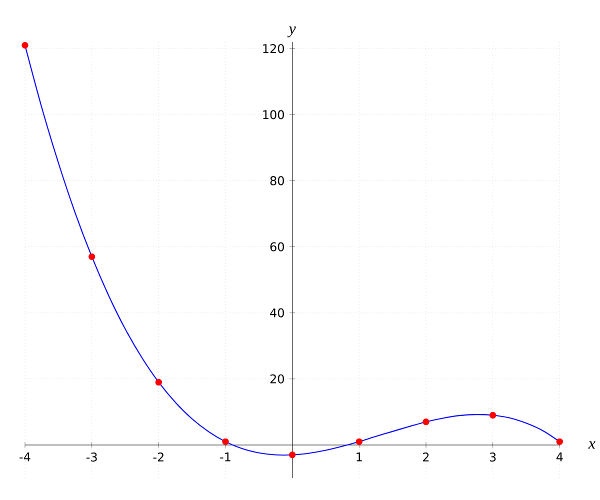  Describe the element at coordinates (291, 32) in the screenshot. I see `y-axis-title: y` at that location.